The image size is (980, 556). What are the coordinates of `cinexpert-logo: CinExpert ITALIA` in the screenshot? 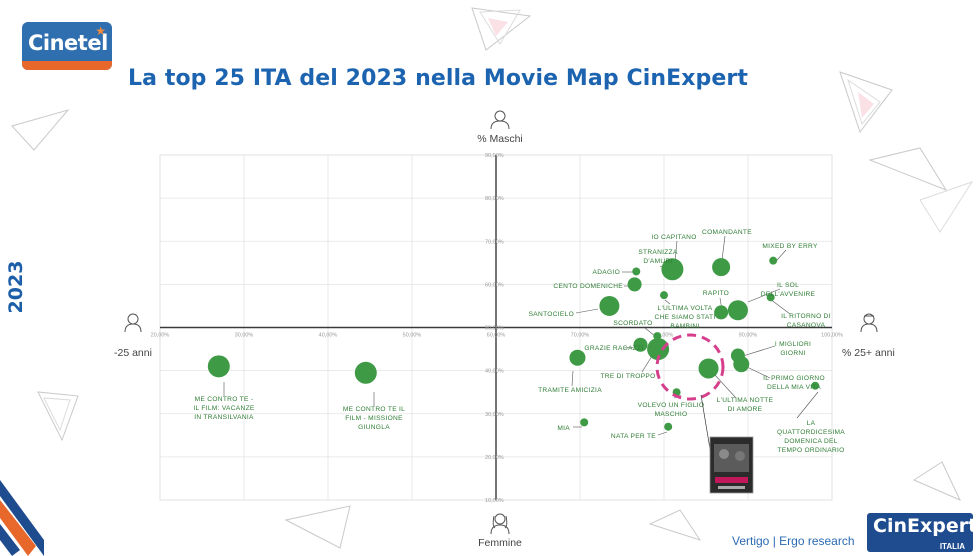 It's located at (922, 532).